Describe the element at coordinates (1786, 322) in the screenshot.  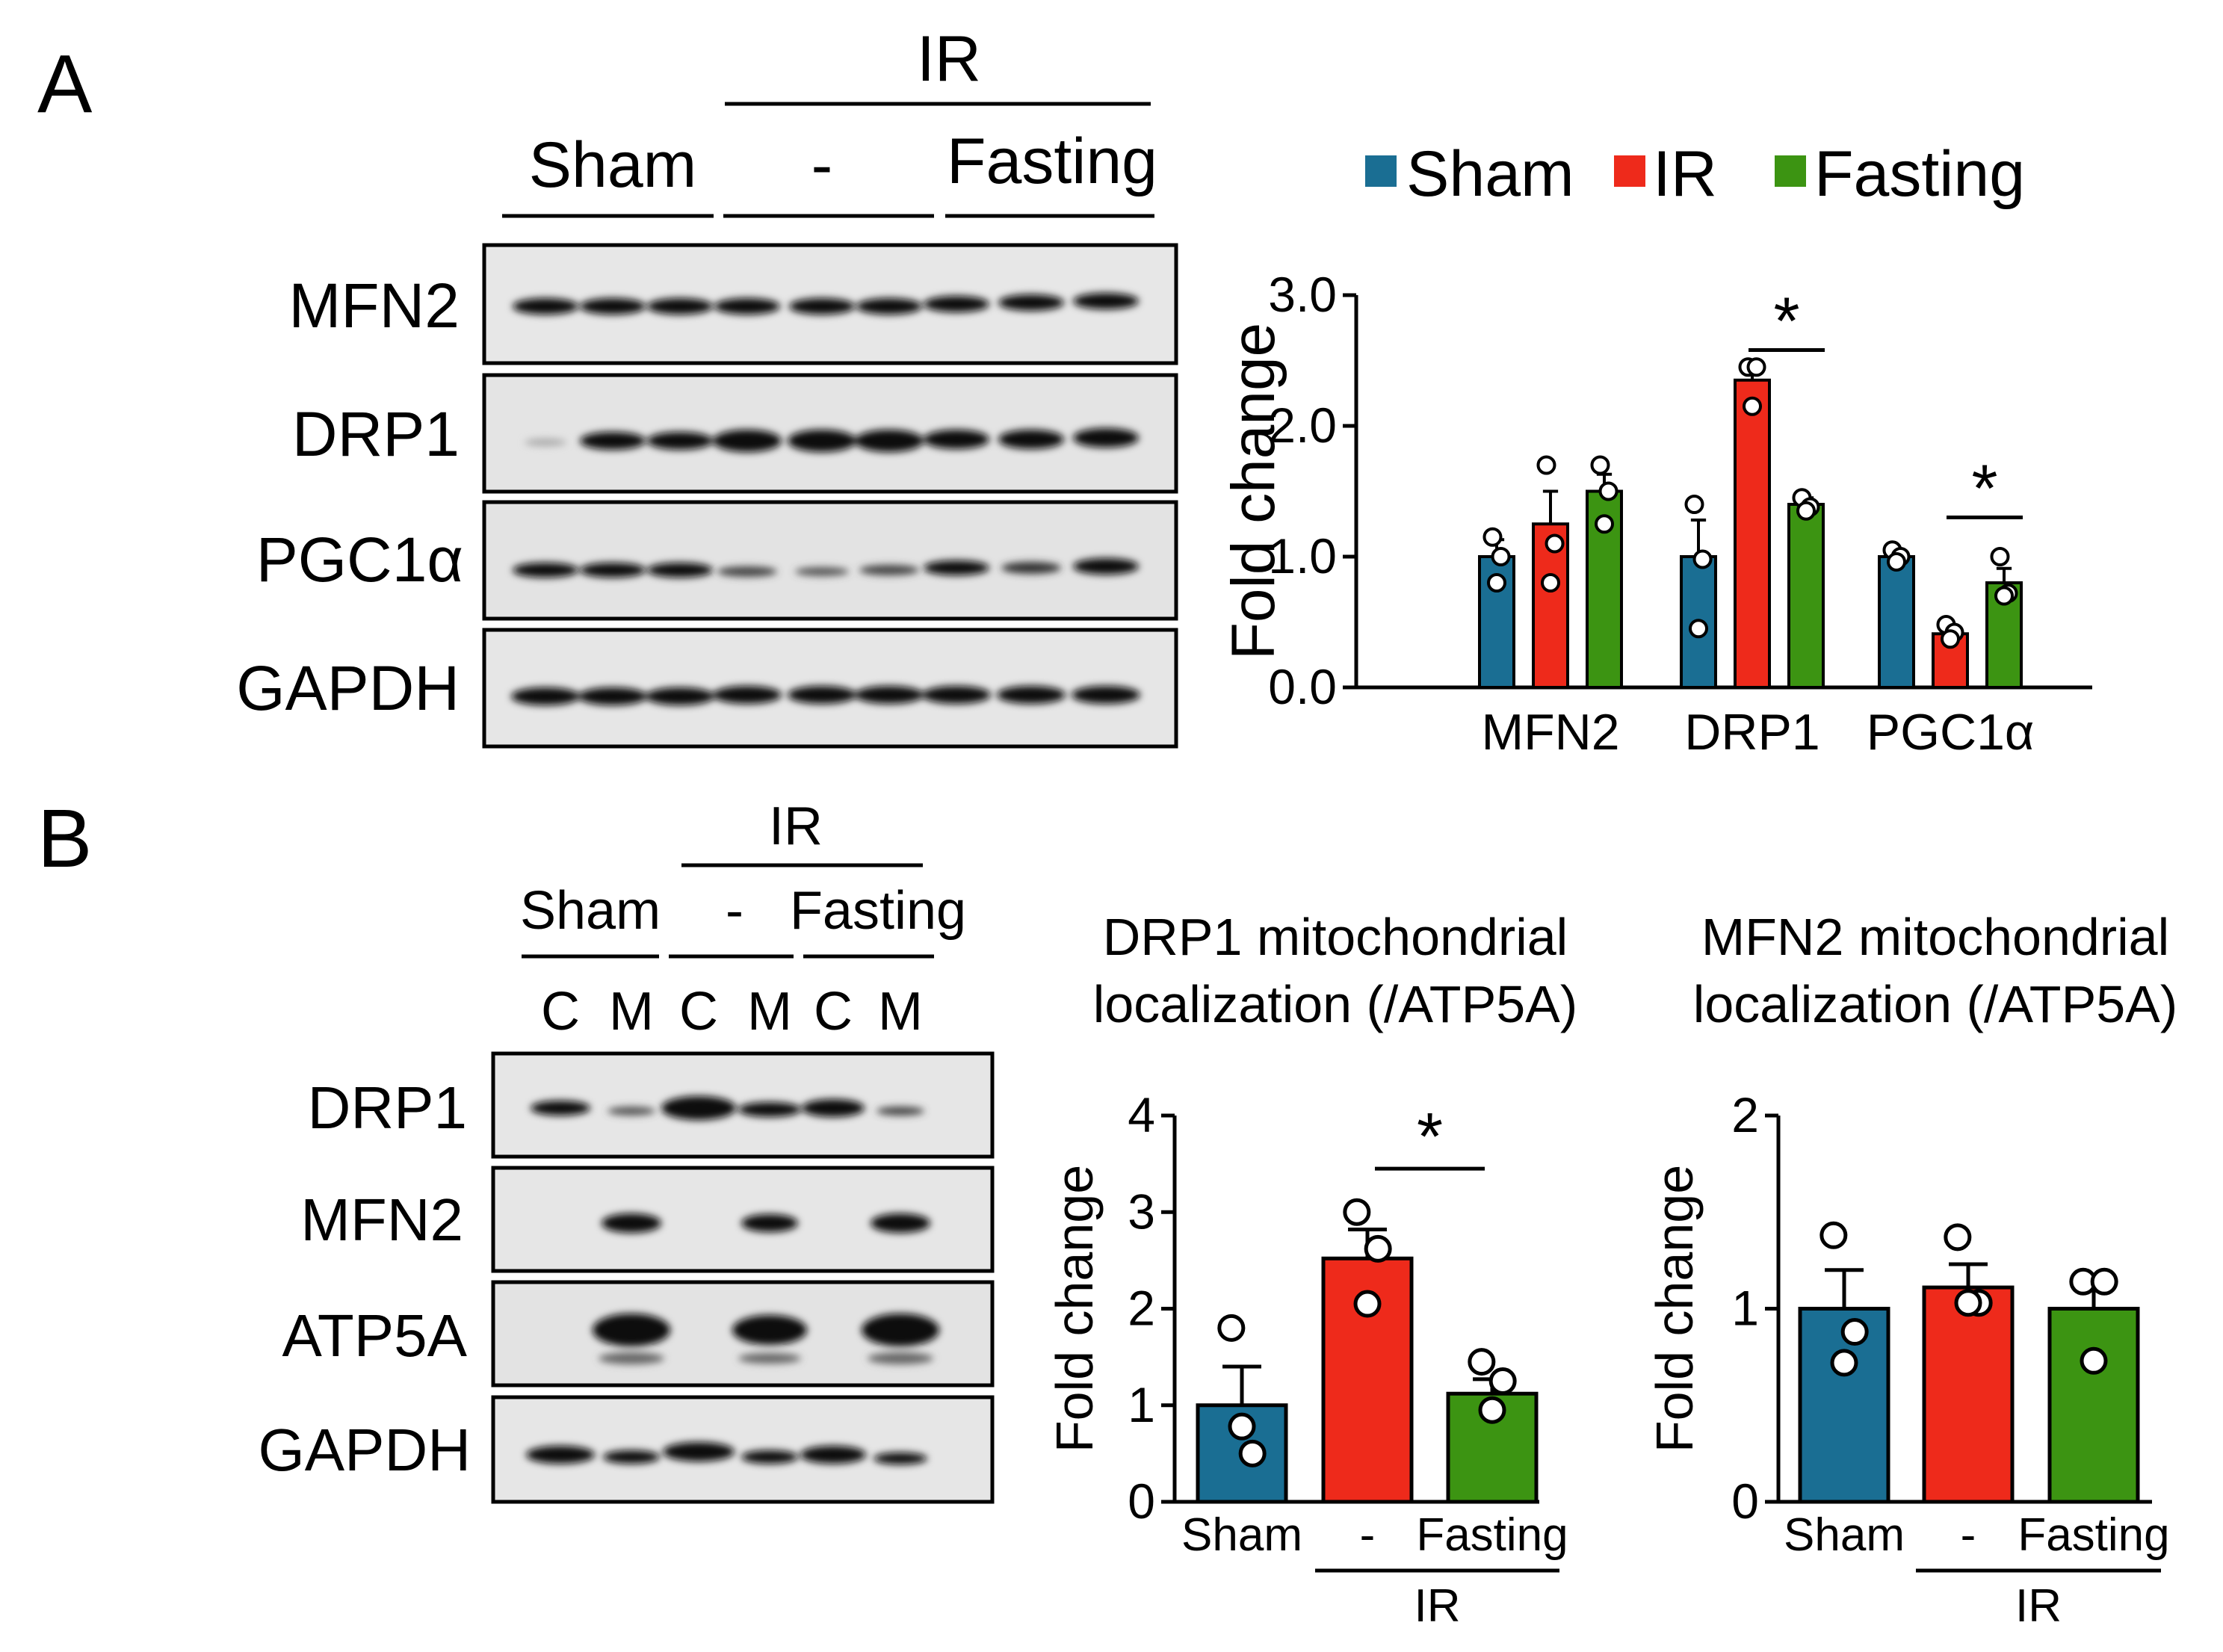
I see `a-significance-star-0: *` at that location.